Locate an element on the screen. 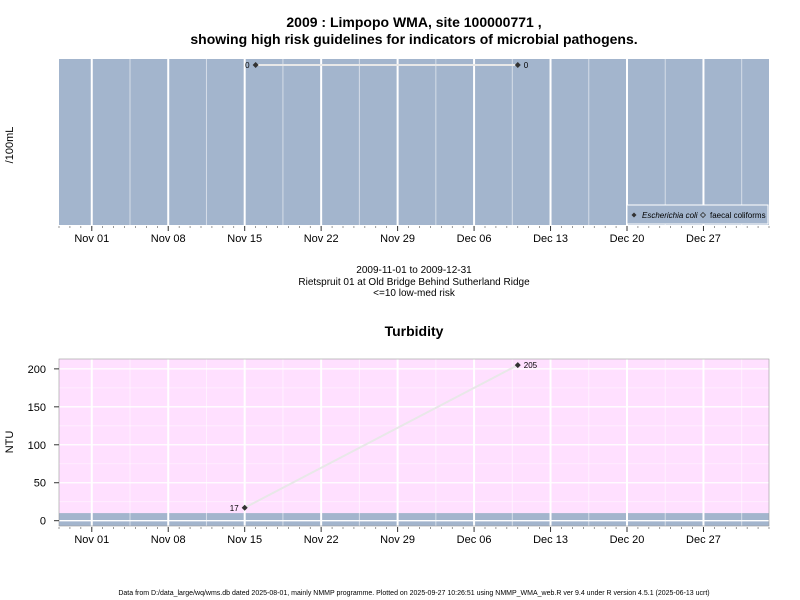 The image size is (800, 600). turbidity-tick-label: Nov 15 is located at coordinates (244, 540).